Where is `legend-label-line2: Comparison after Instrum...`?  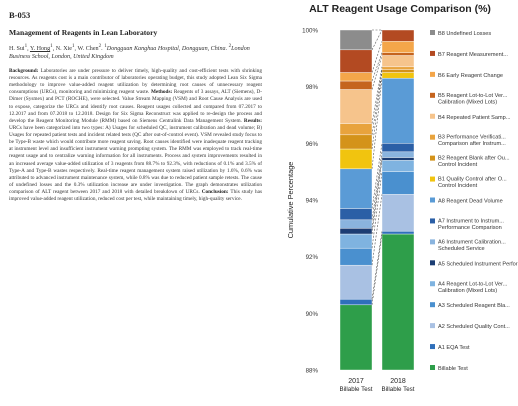 legend-label-line2: Comparison after Instrum... is located at coordinates (472, 144).